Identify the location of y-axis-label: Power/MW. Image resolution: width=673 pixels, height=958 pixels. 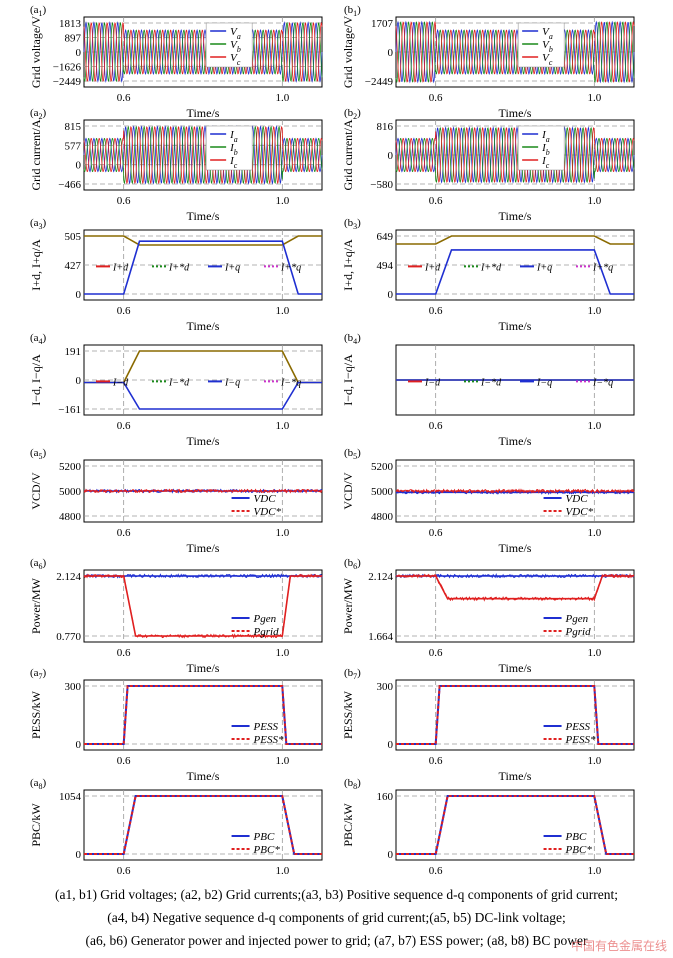
(348, 605).